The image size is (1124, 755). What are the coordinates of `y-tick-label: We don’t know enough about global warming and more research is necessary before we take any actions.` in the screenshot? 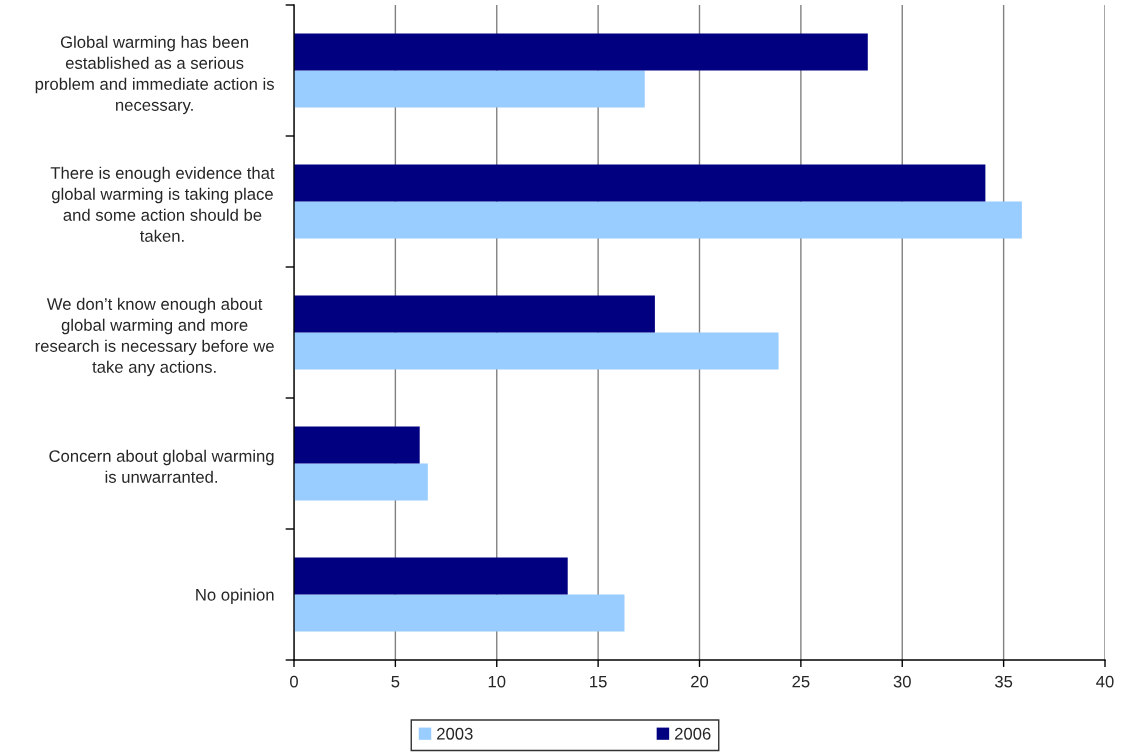 It's located at (154, 337).